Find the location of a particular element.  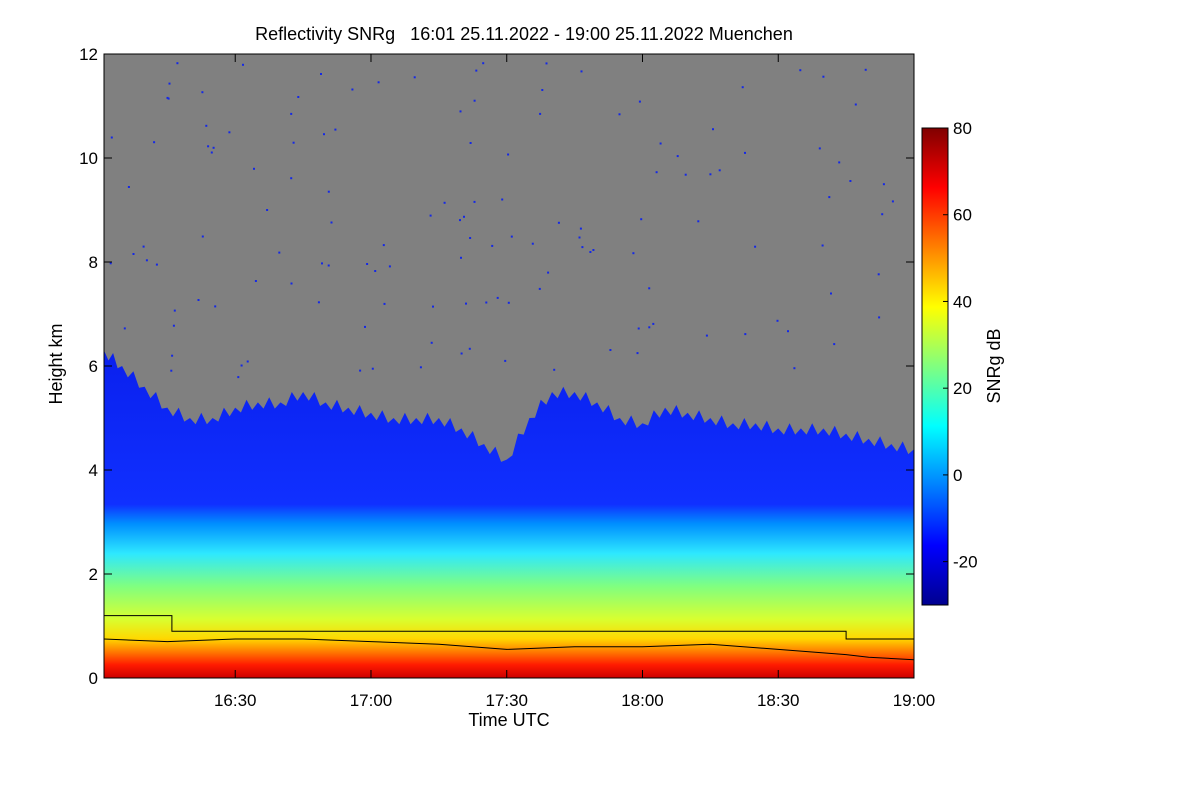

x-tick-label: 17:00 is located at coordinates (371, 700).